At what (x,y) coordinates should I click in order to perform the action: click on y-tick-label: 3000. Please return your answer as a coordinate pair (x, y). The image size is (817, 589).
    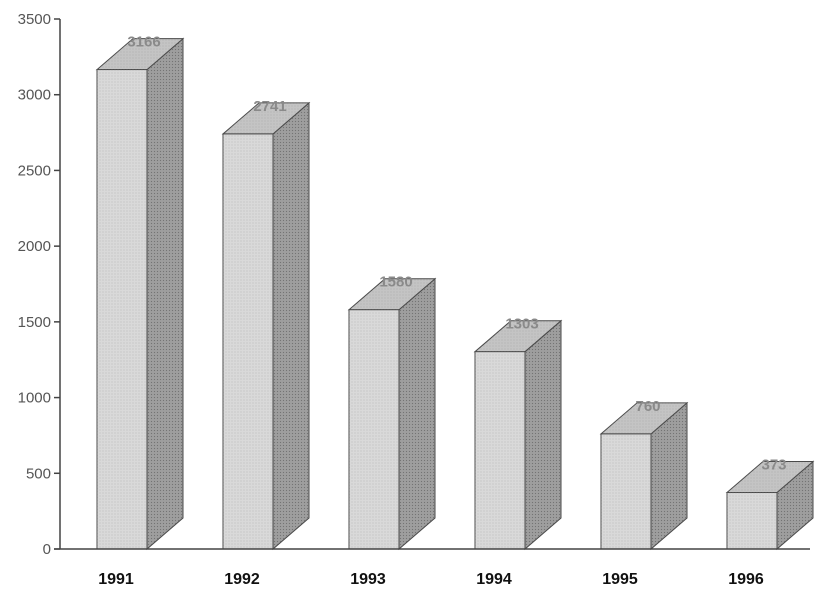
    Looking at the image, I should click on (34, 95).